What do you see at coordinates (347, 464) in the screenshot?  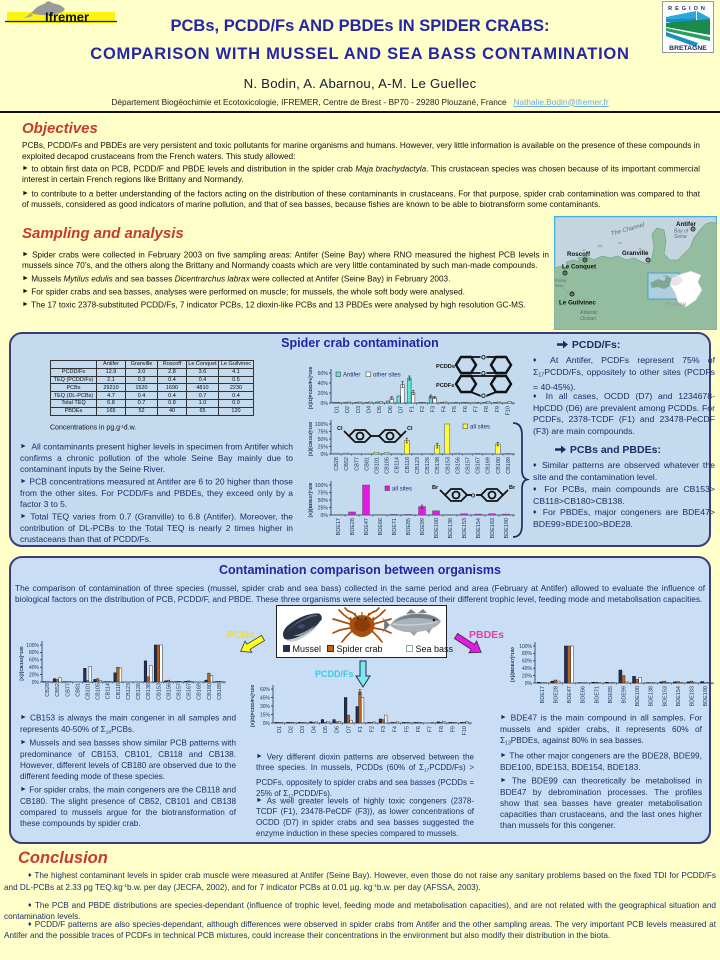 I see `svg-text: CB52` at bounding box center [347, 464].